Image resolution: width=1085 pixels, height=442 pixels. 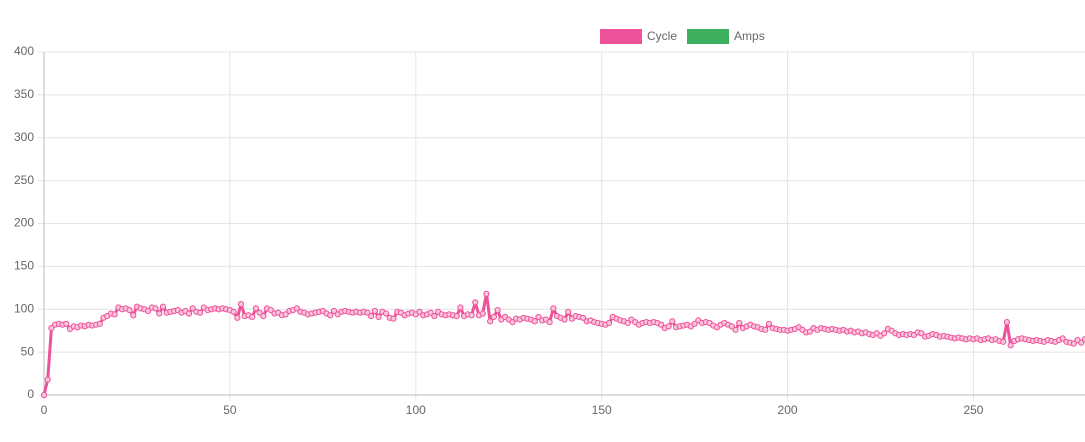 What do you see at coordinates (24, 51) in the screenshot?
I see `y-tick-label: 400` at bounding box center [24, 51].